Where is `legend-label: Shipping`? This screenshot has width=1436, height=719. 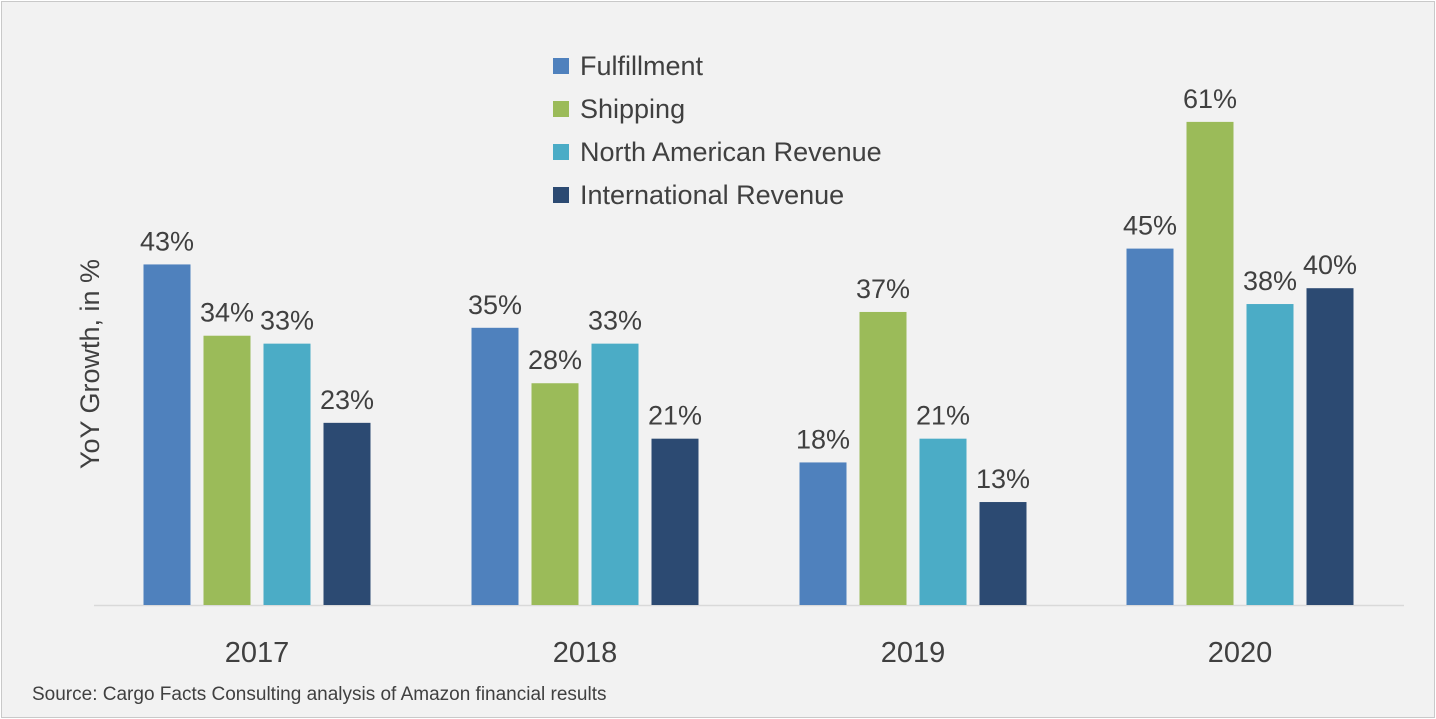
legend-label: Shipping is located at coordinates (632, 109).